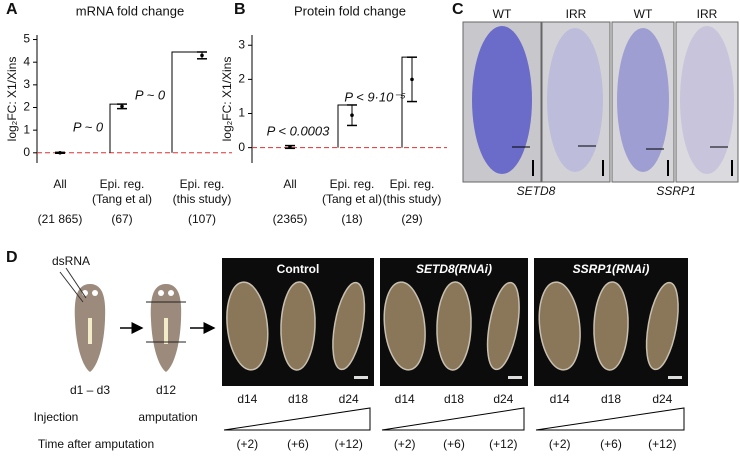  Describe the element at coordinates (290, 219) in the screenshot. I see `count-label: (2365)` at that location.